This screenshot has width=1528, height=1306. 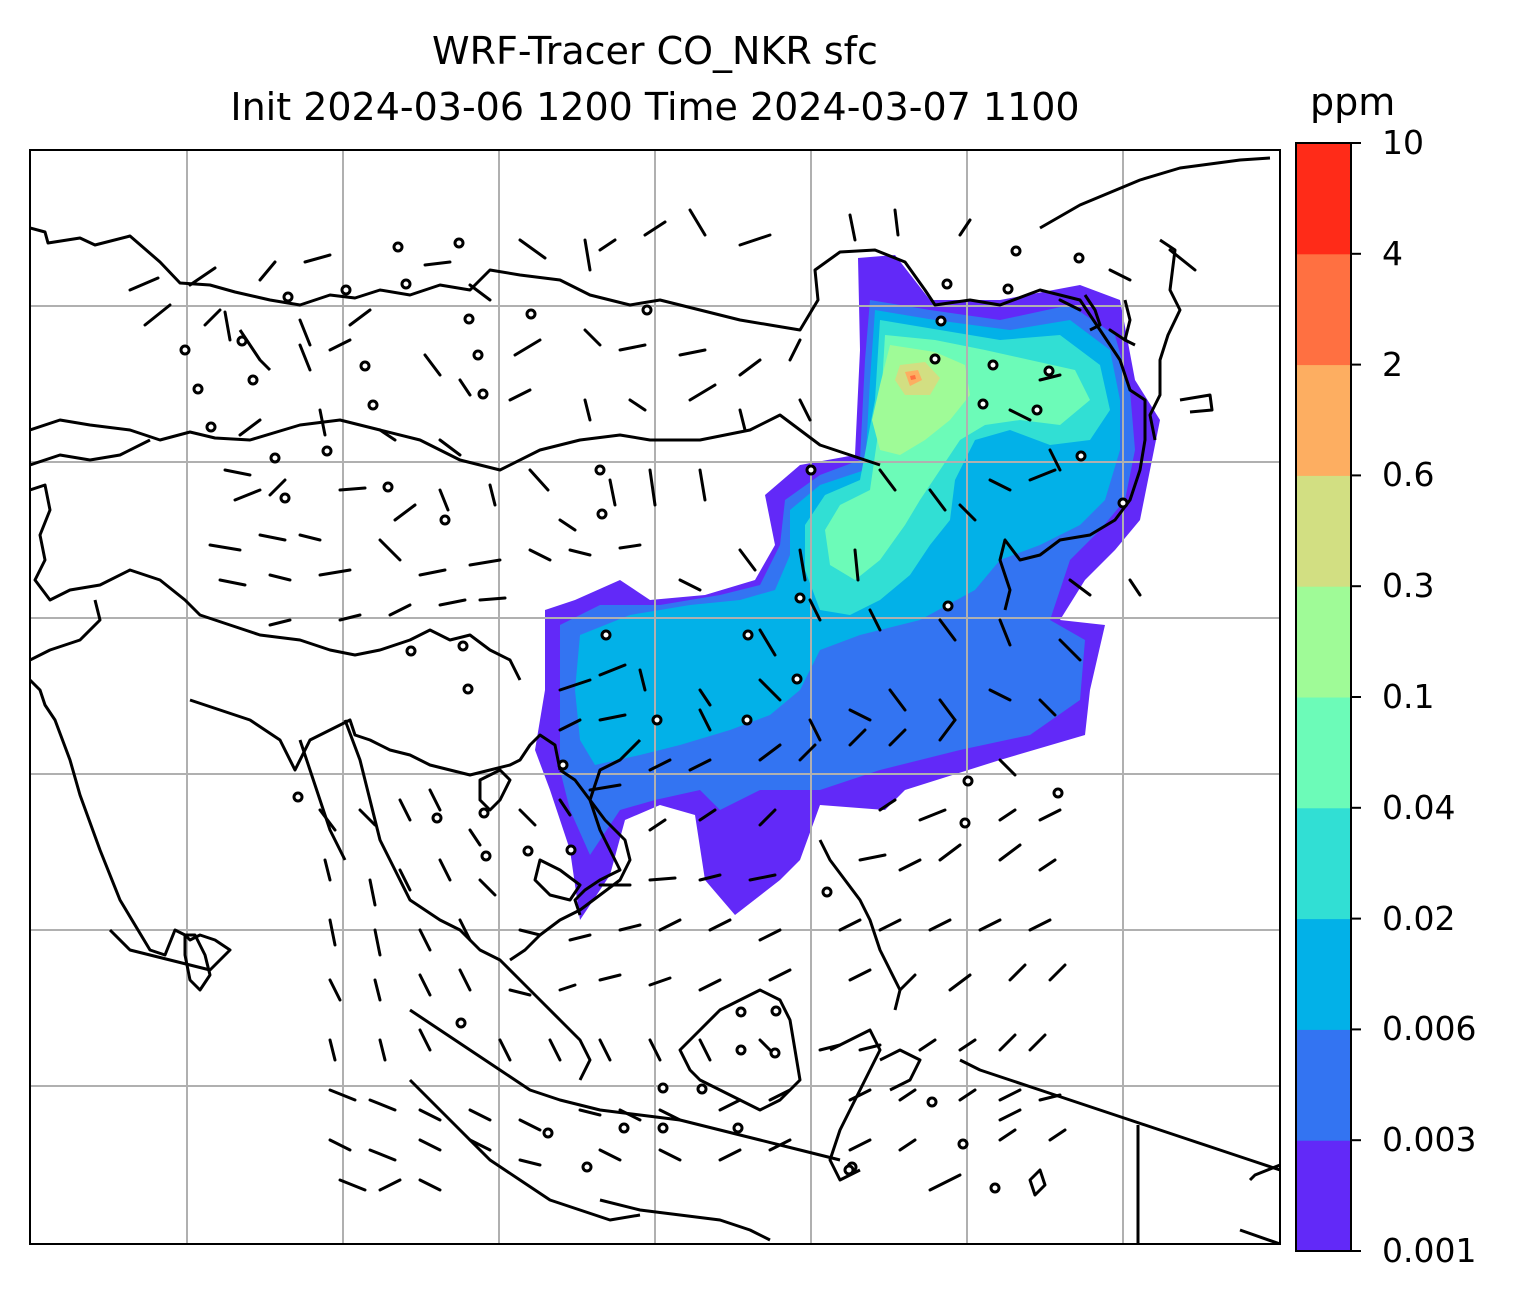 What do you see at coordinates (1392, 364) in the screenshot?
I see `colorbar-tick-label: 2` at bounding box center [1392, 364].